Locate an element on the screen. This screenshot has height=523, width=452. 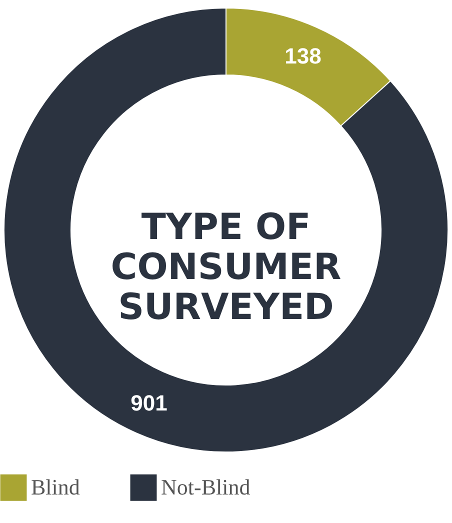
legend-label: Blind is located at coordinates (55, 487).